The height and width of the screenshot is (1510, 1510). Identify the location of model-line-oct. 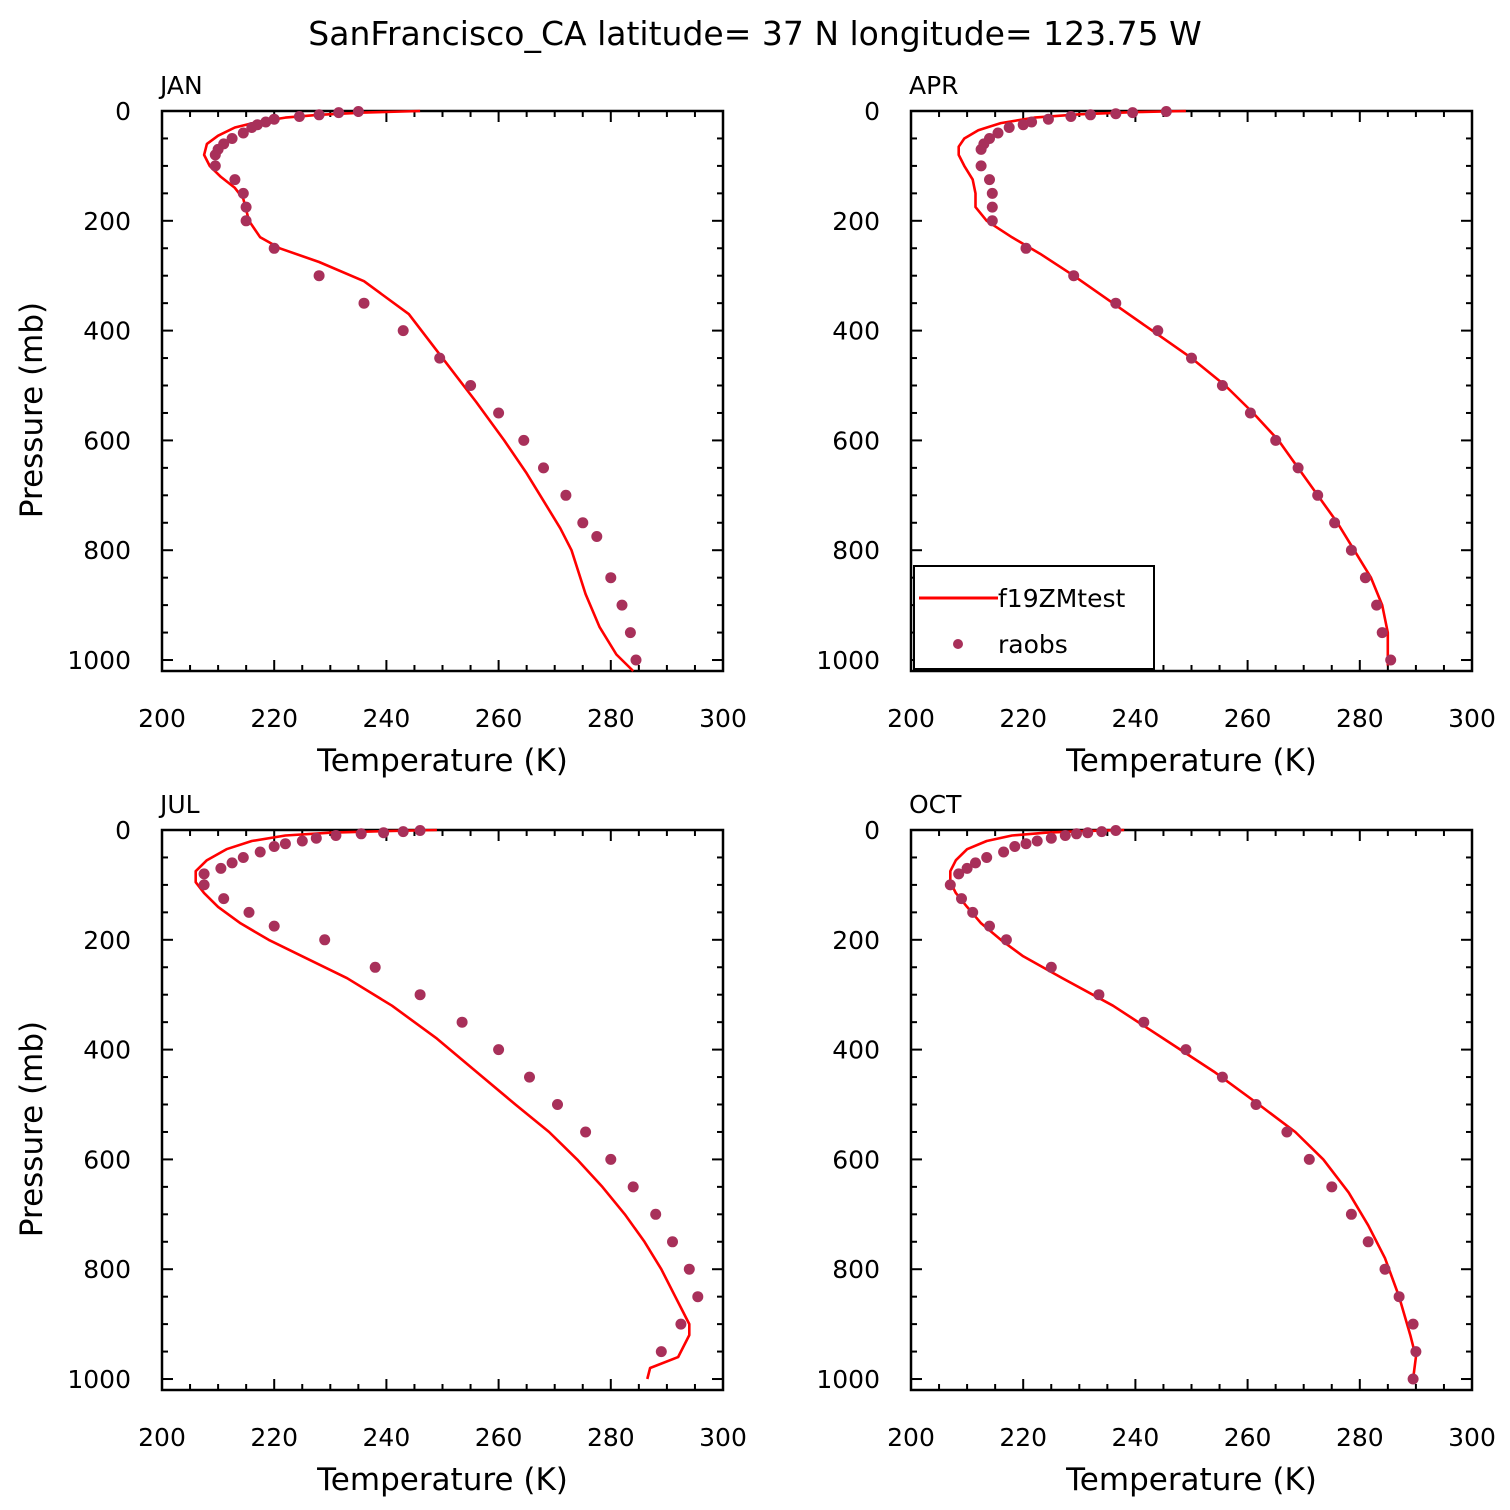
(1183, 1104).